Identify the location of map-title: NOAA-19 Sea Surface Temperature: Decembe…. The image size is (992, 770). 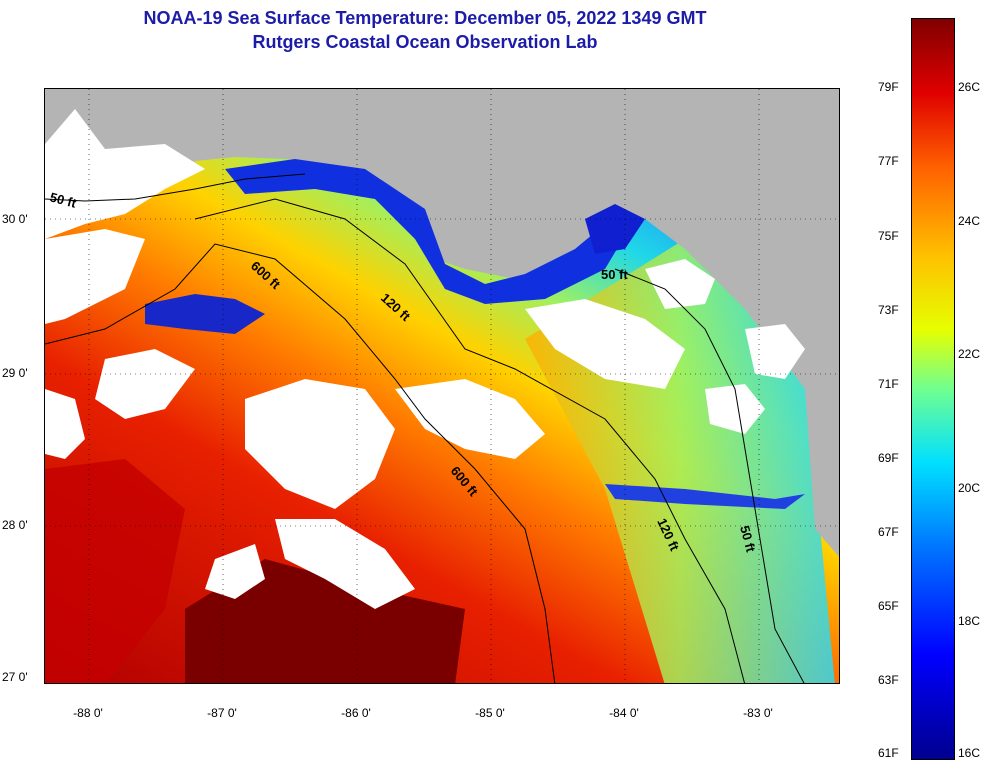
(425, 18).